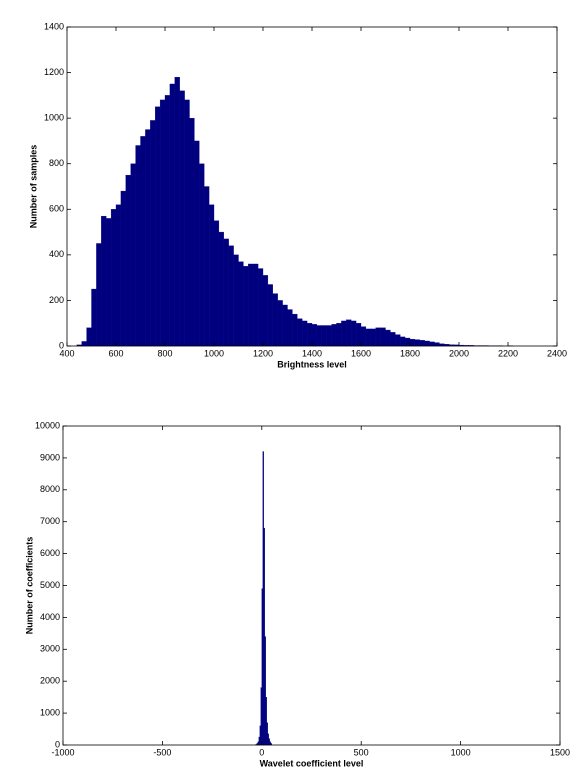 This screenshot has width=585, height=775. Describe the element at coordinates (29, 586) in the screenshot. I see `y-axis-label: Number of coefficients` at that location.